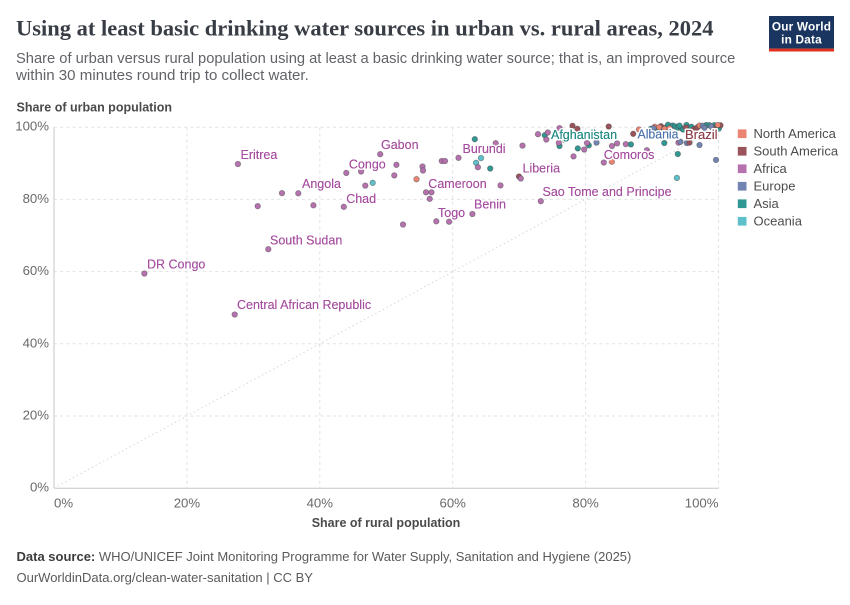  Describe the element at coordinates (321, 184) in the screenshot. I see `svg-text: Angola` at that location.